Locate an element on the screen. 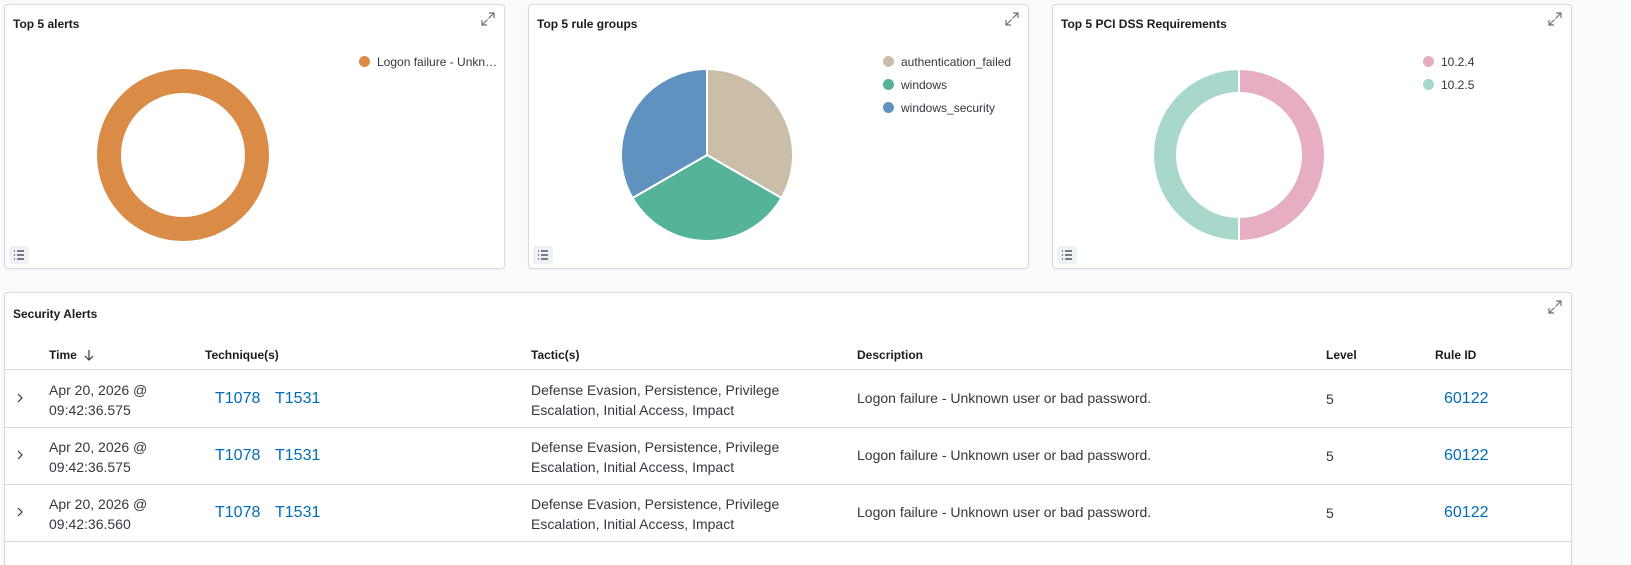 The height and width of the screenshot is (565, 1631). legend-item: 10.2.5 is located at coordinates (1473, 84).